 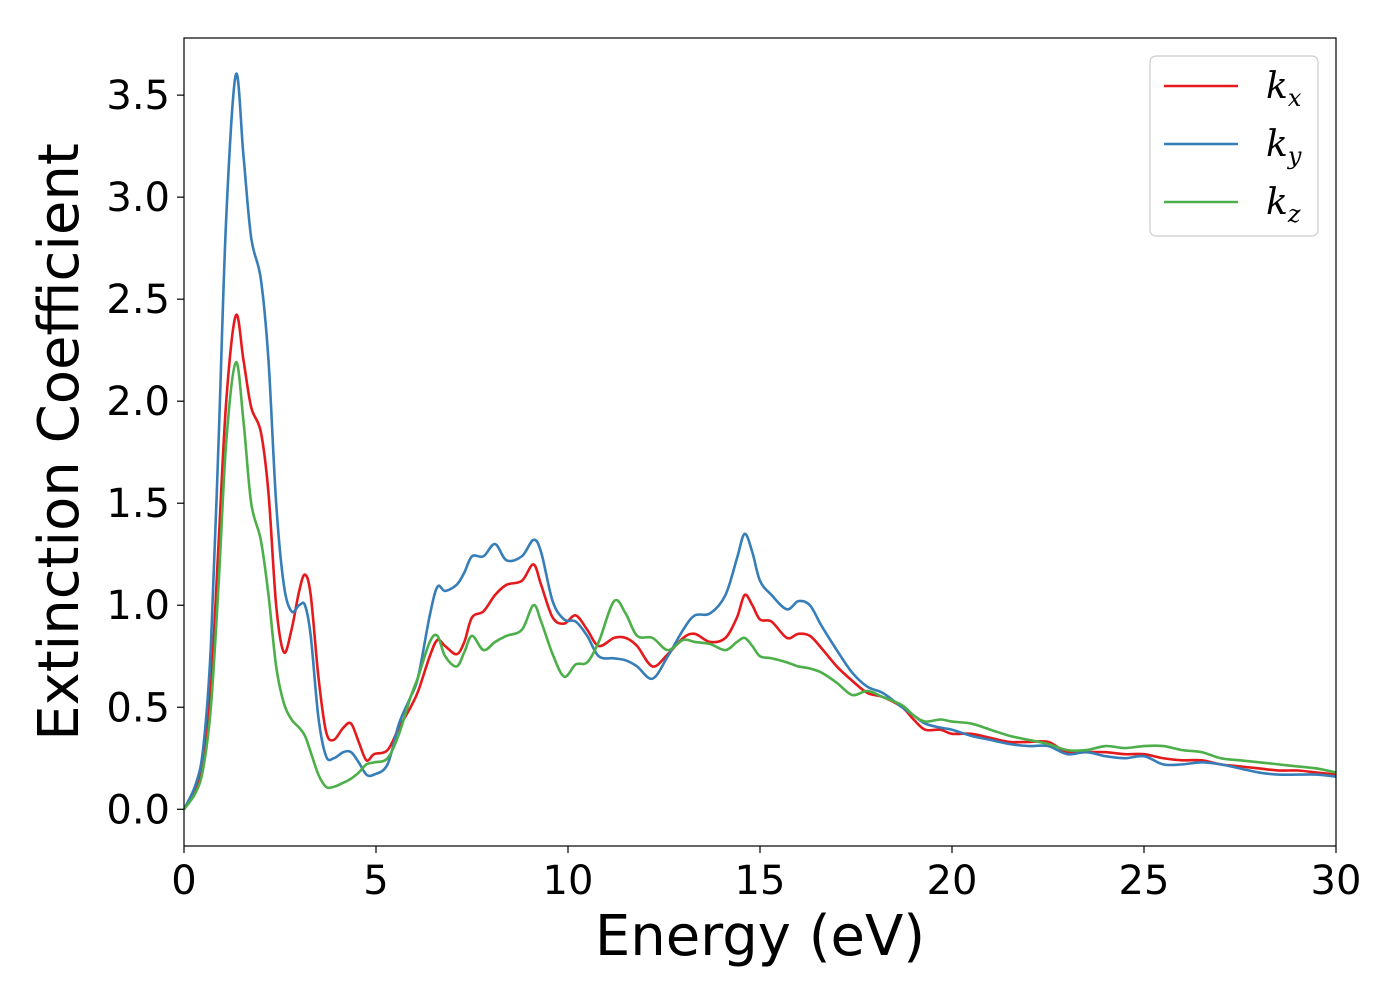 What do you see at coordinates (138, 300) in the screenshot?
I see `y-tick-label: 2.5` at bounding box center [138, 300].